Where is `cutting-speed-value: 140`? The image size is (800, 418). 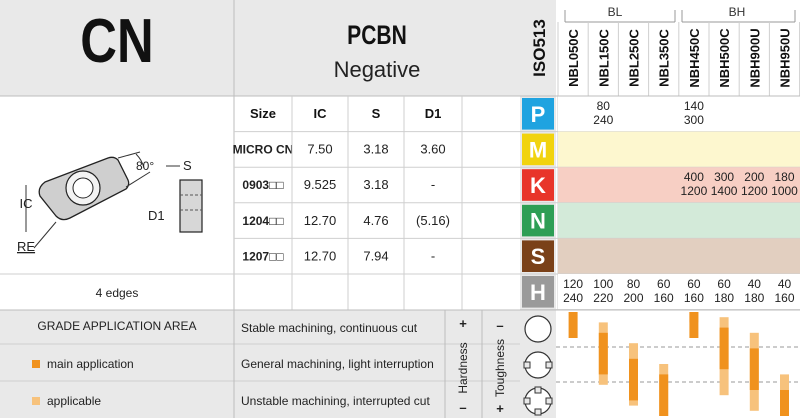 cutting-speed-value: 140 is located at coordinates (694, 106).